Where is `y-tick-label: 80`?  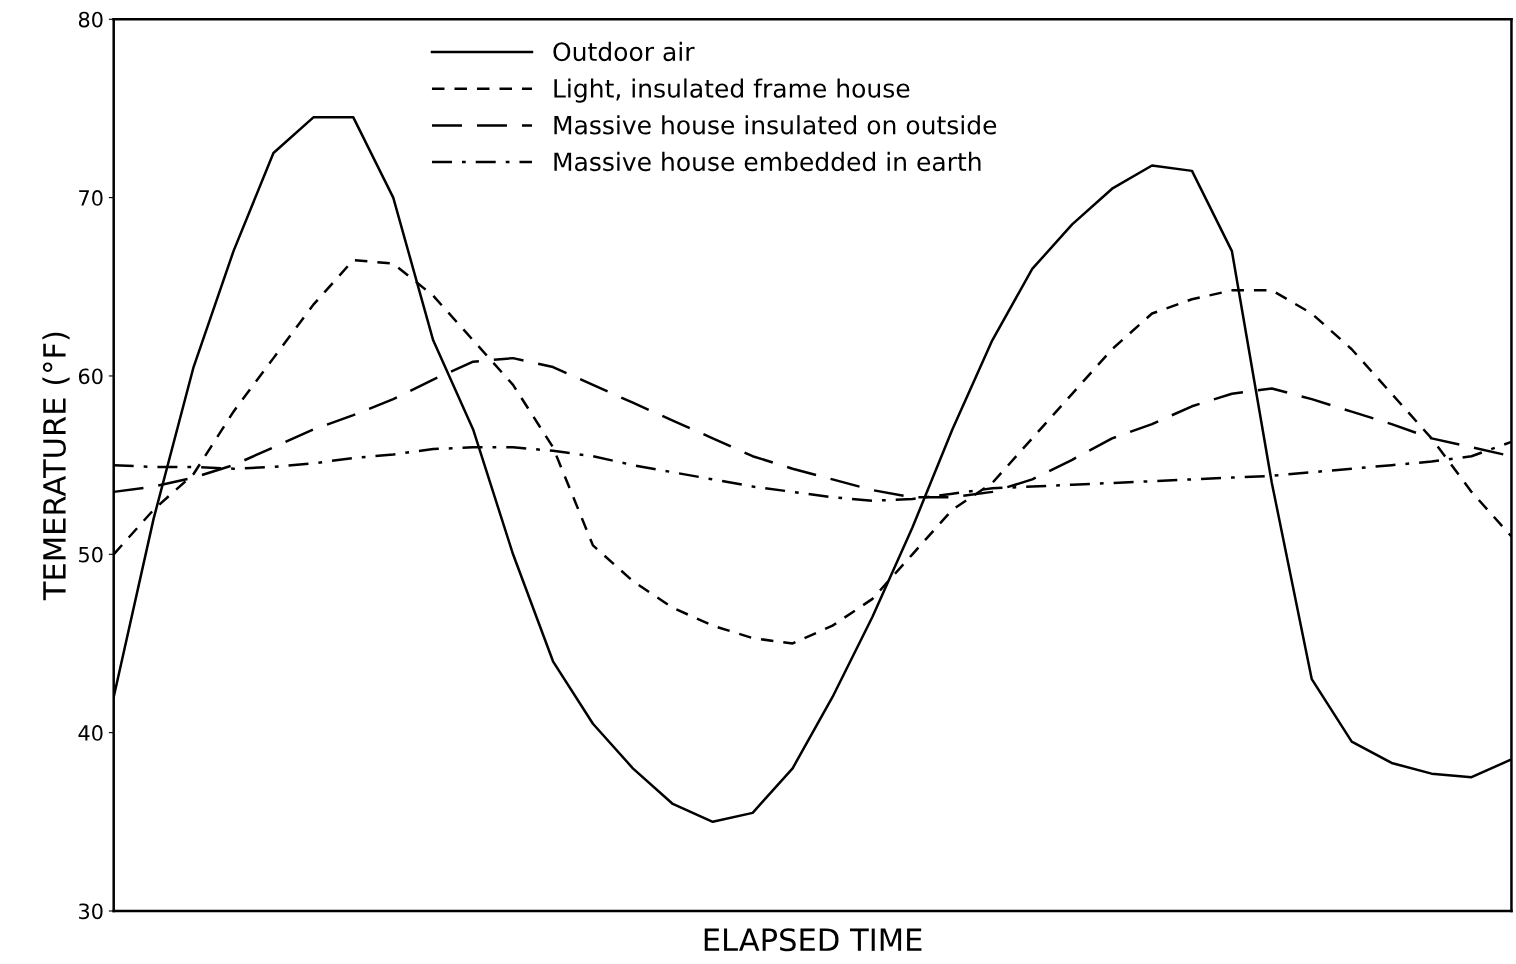
y-tick-label: 80 is located at coordinates (90, 19).